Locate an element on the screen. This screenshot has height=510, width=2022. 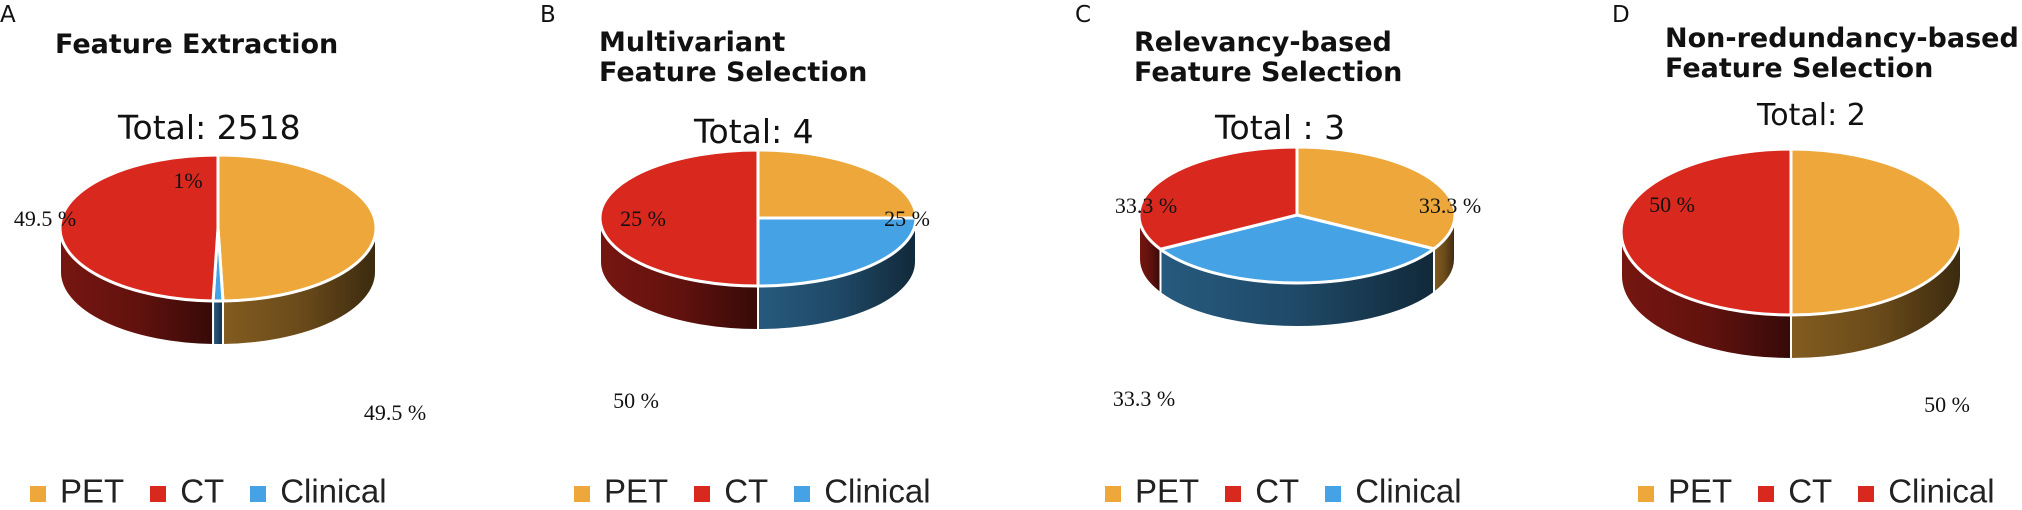
pie-label-pet: 25 % is located at coordinates (907, 218).